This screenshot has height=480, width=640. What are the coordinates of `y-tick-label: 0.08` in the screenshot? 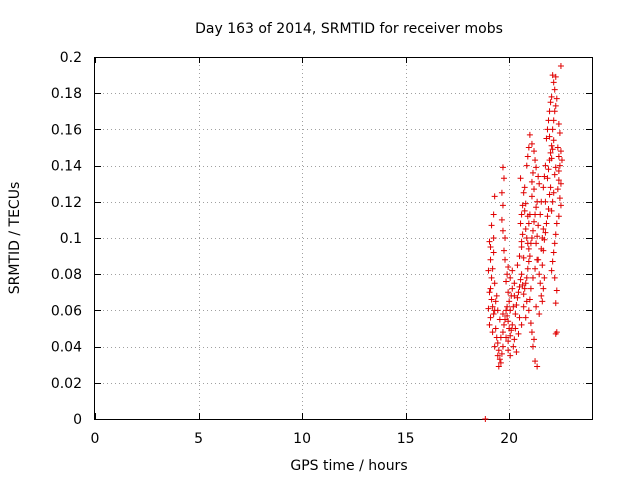 It's located at (66, 275).